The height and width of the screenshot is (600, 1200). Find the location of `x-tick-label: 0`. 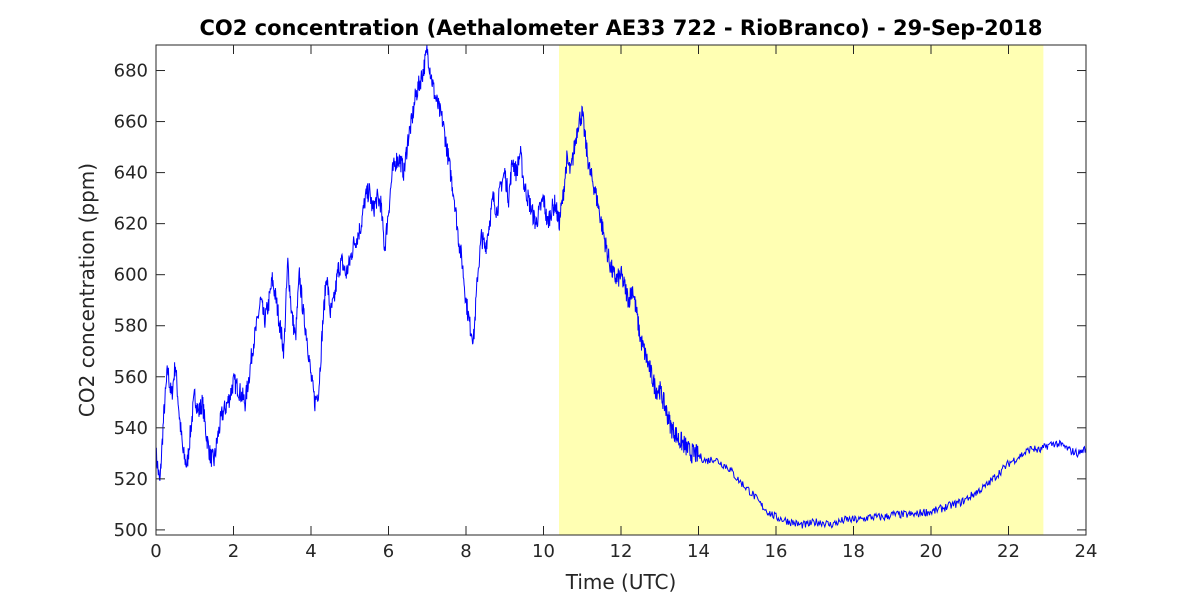

x-tick-label: 0 is located at coordinates (155, 551).